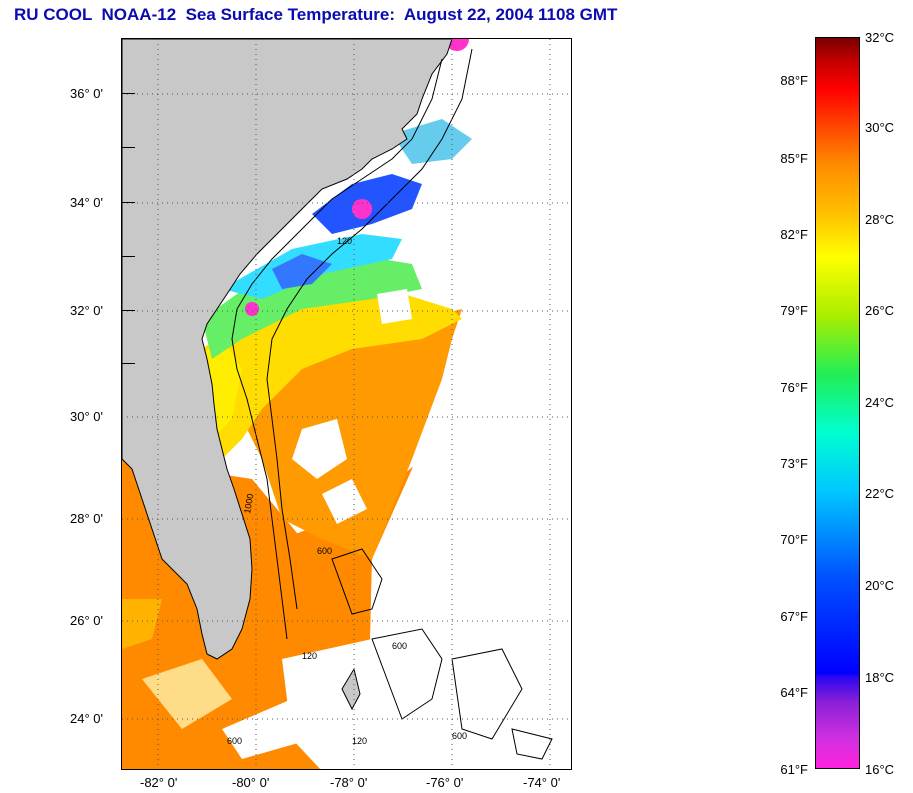 Image resolution: width=913 pixels, height=793 pixels. What do you see at coordinates (794, 463) in the screenshot?
I see `colorbar-f-label: 73°F` at bounding box center [794, 463].